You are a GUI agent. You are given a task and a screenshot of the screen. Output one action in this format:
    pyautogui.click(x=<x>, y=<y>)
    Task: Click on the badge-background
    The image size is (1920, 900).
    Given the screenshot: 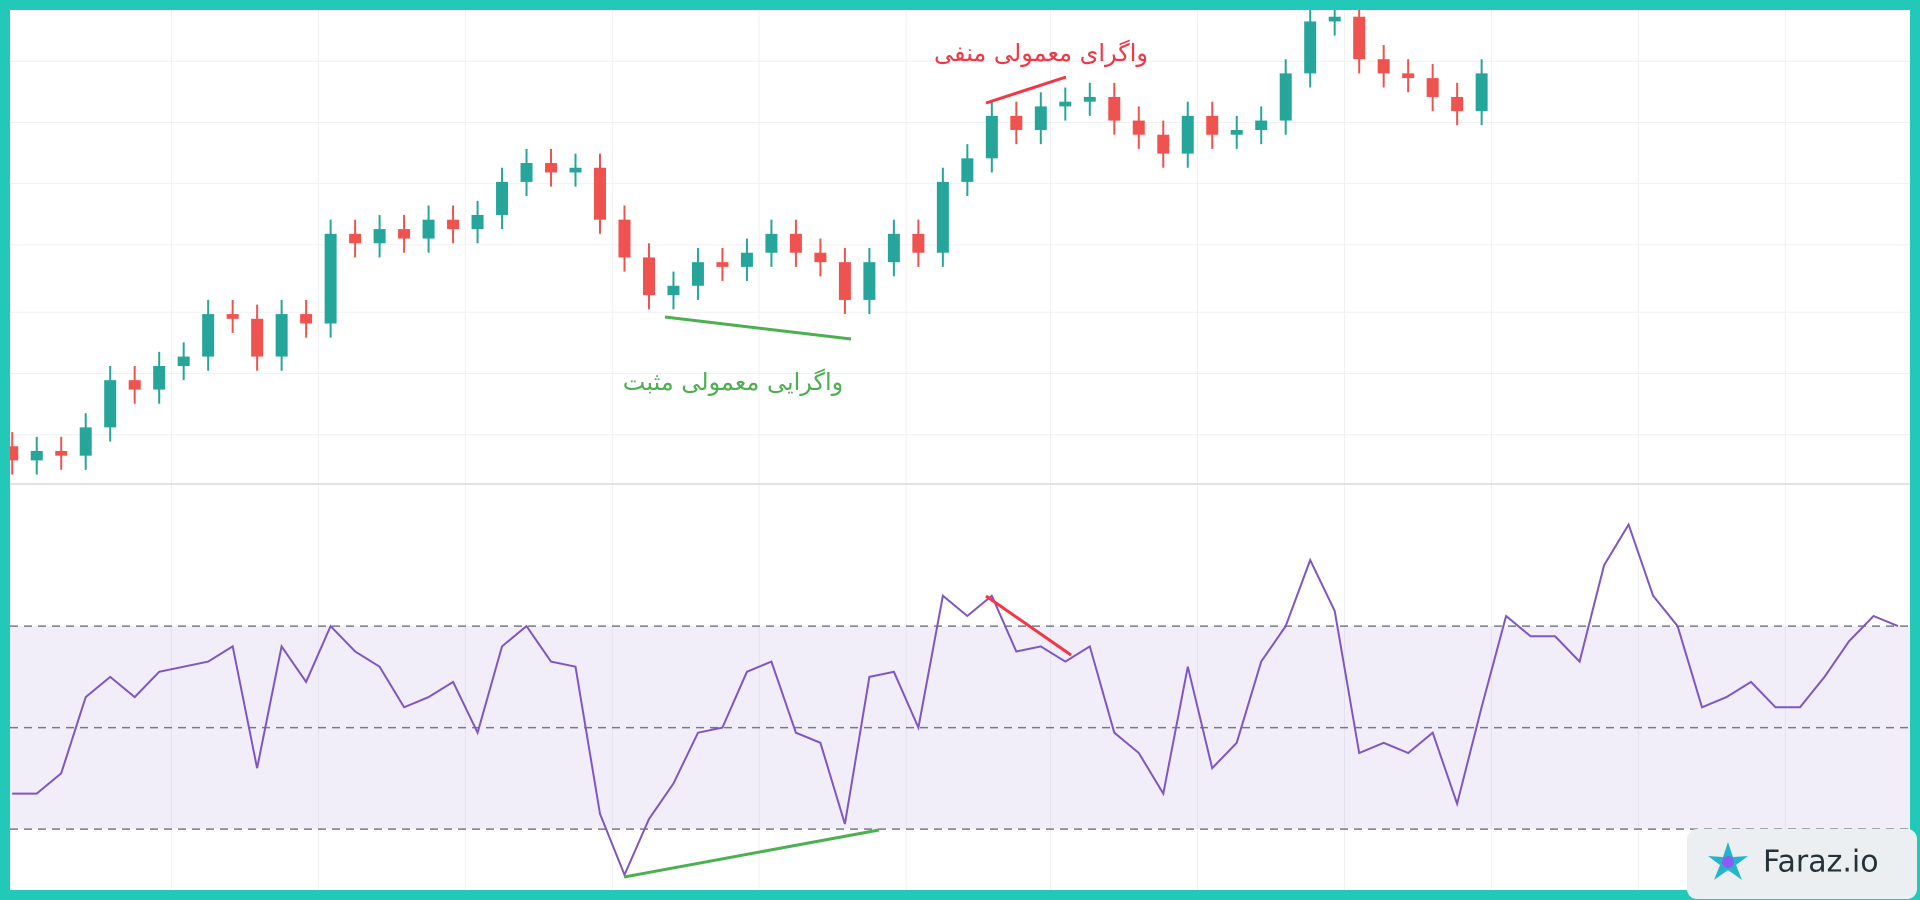 What is the action you would take?
    pyautogui.click(x=1802, y=864)
    